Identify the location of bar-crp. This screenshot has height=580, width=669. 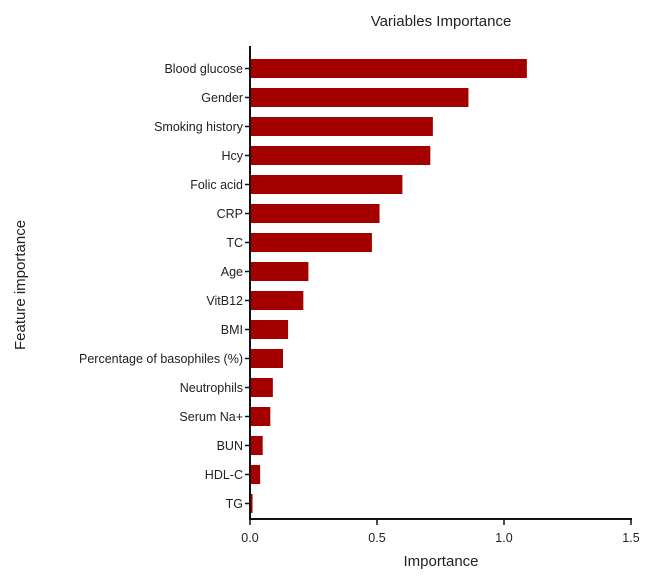
(315, 213).